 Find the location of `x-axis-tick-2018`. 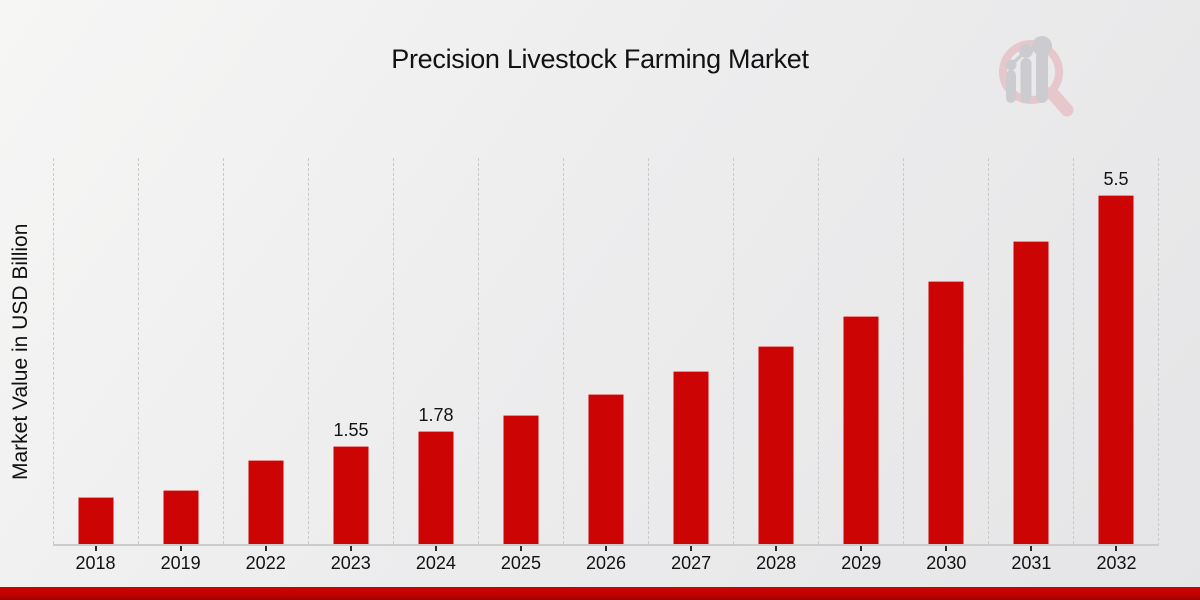

x-axis-tick-2018 is located at coordinates (95, 548).